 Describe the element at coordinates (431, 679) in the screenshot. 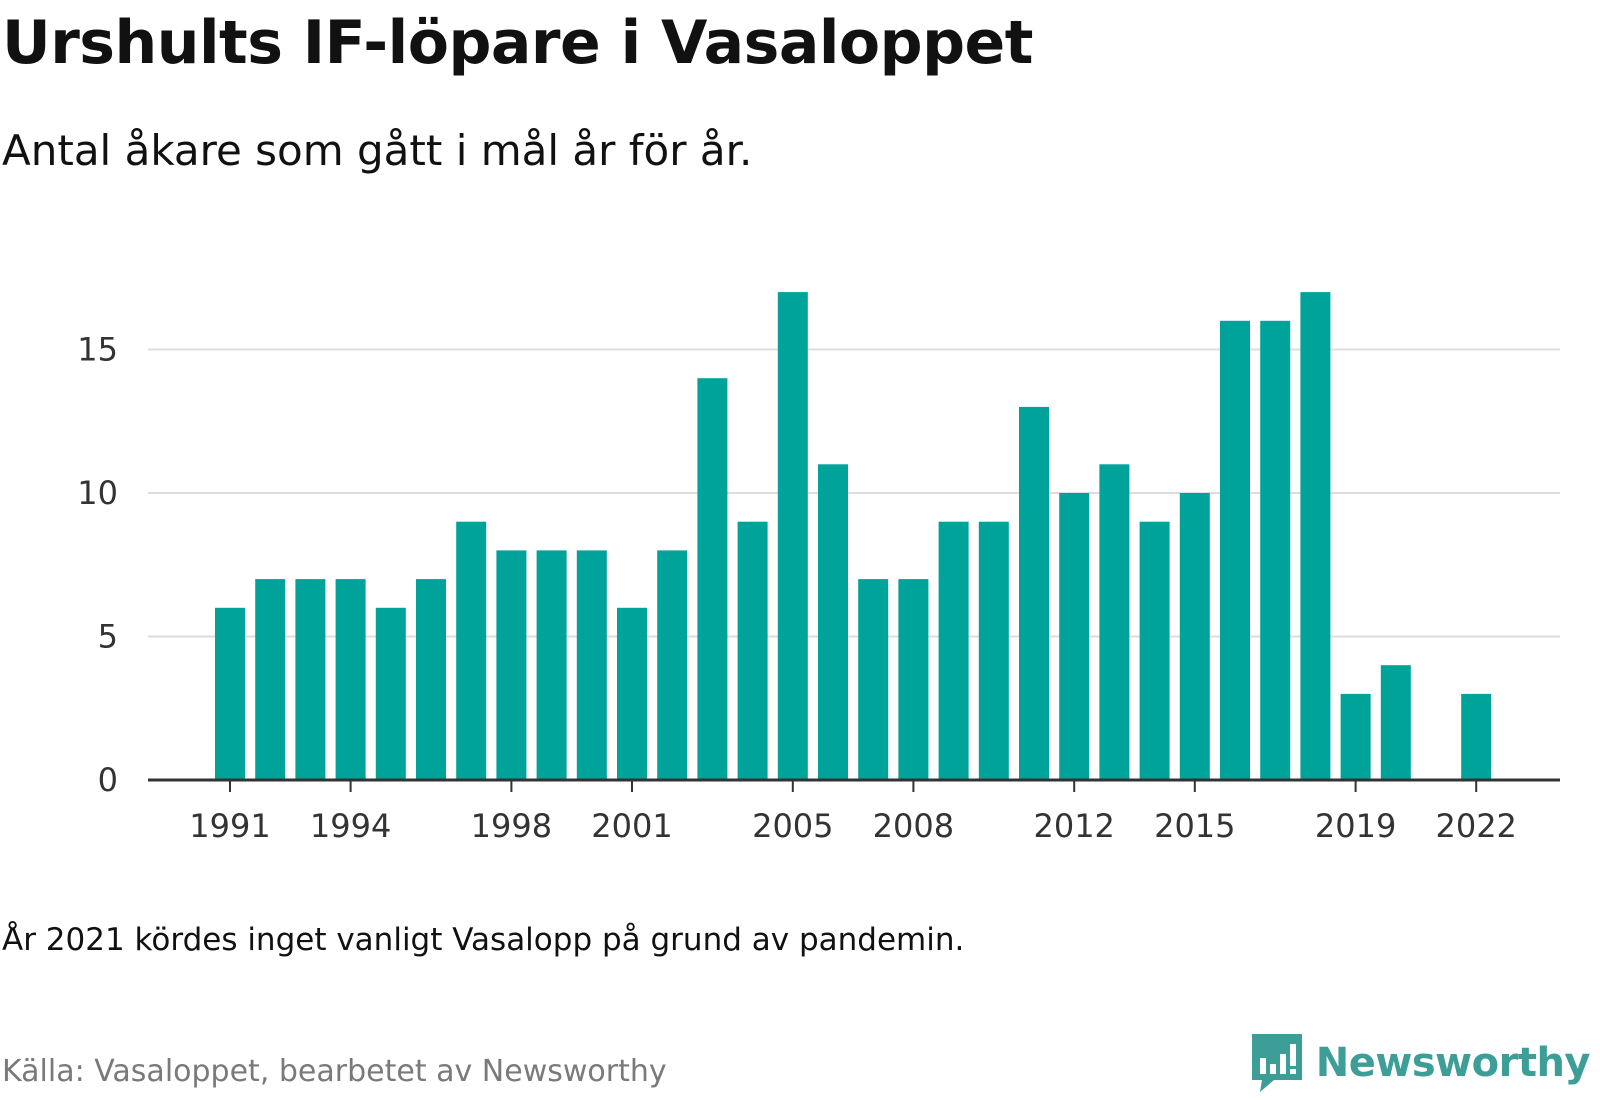

I see `bar-1996` at that location.